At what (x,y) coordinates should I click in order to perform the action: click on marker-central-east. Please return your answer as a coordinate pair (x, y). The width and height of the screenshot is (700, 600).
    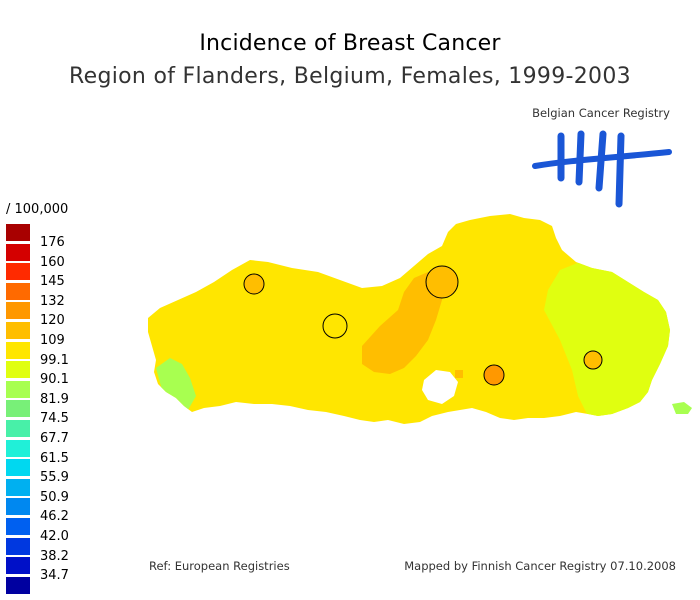
    Looking at the image, I should click on (494, 375).